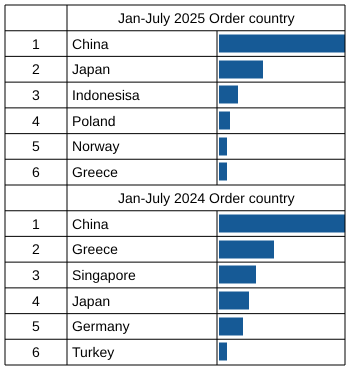  What do you see at coordinates (101, 326) in the screenshot?
I see `y-tick-label: Germany` at bounding box center [101, 326].